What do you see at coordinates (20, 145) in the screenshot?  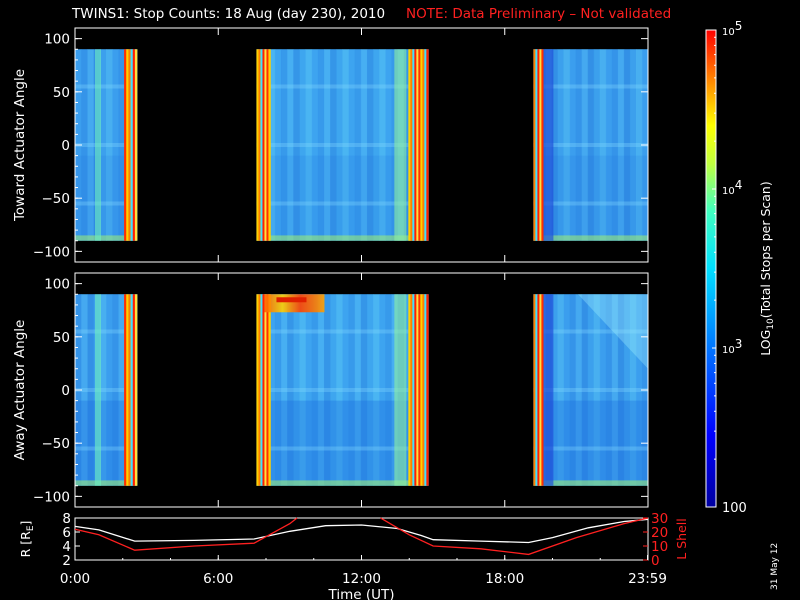 I see `toward-ylabel: Toward Actuator Angle` at bounding box center [20, 145].